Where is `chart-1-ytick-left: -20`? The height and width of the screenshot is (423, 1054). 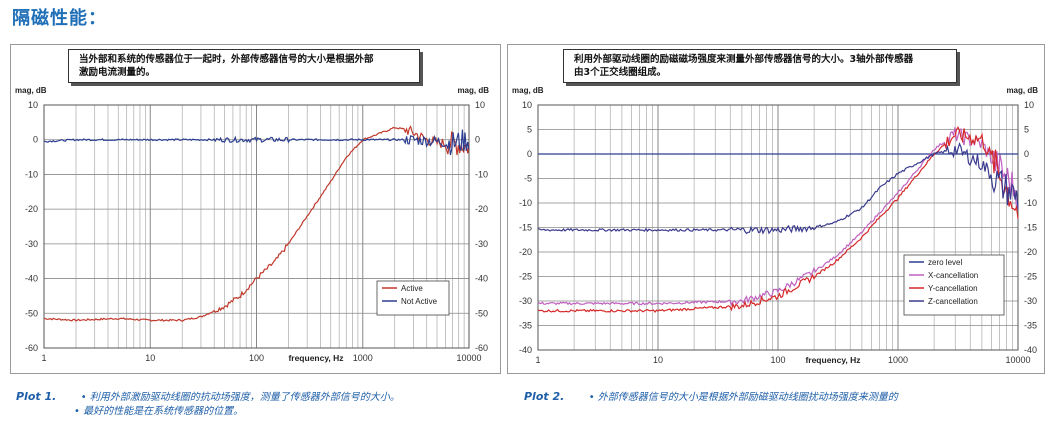
chart-1-ytick-left: -20 is located at coordinates (31, 209).